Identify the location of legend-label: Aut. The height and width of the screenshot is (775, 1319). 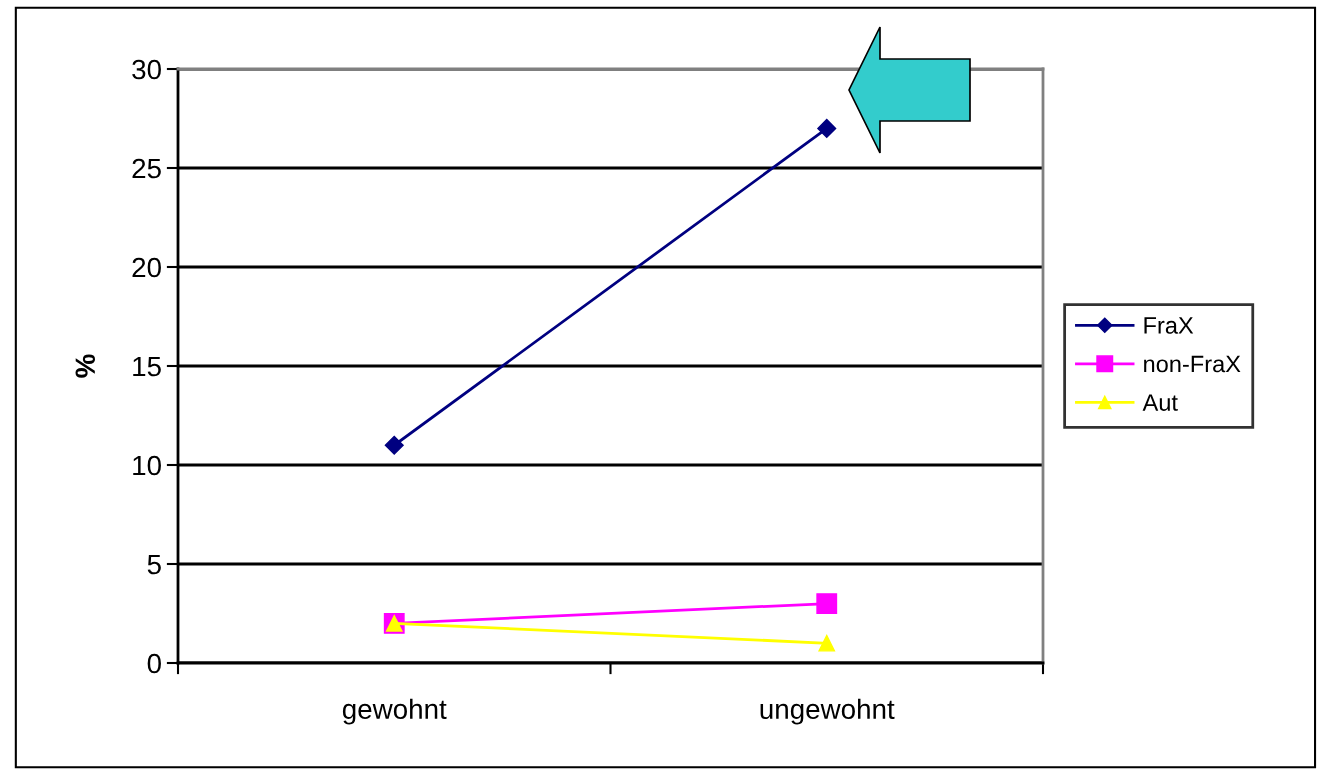
(1160, 402).